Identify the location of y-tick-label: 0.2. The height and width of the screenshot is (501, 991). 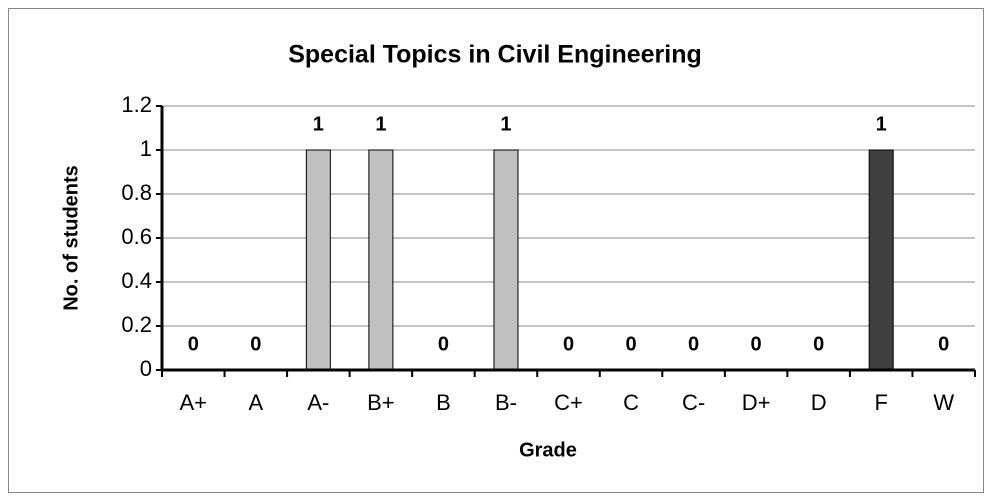
(136, 324).